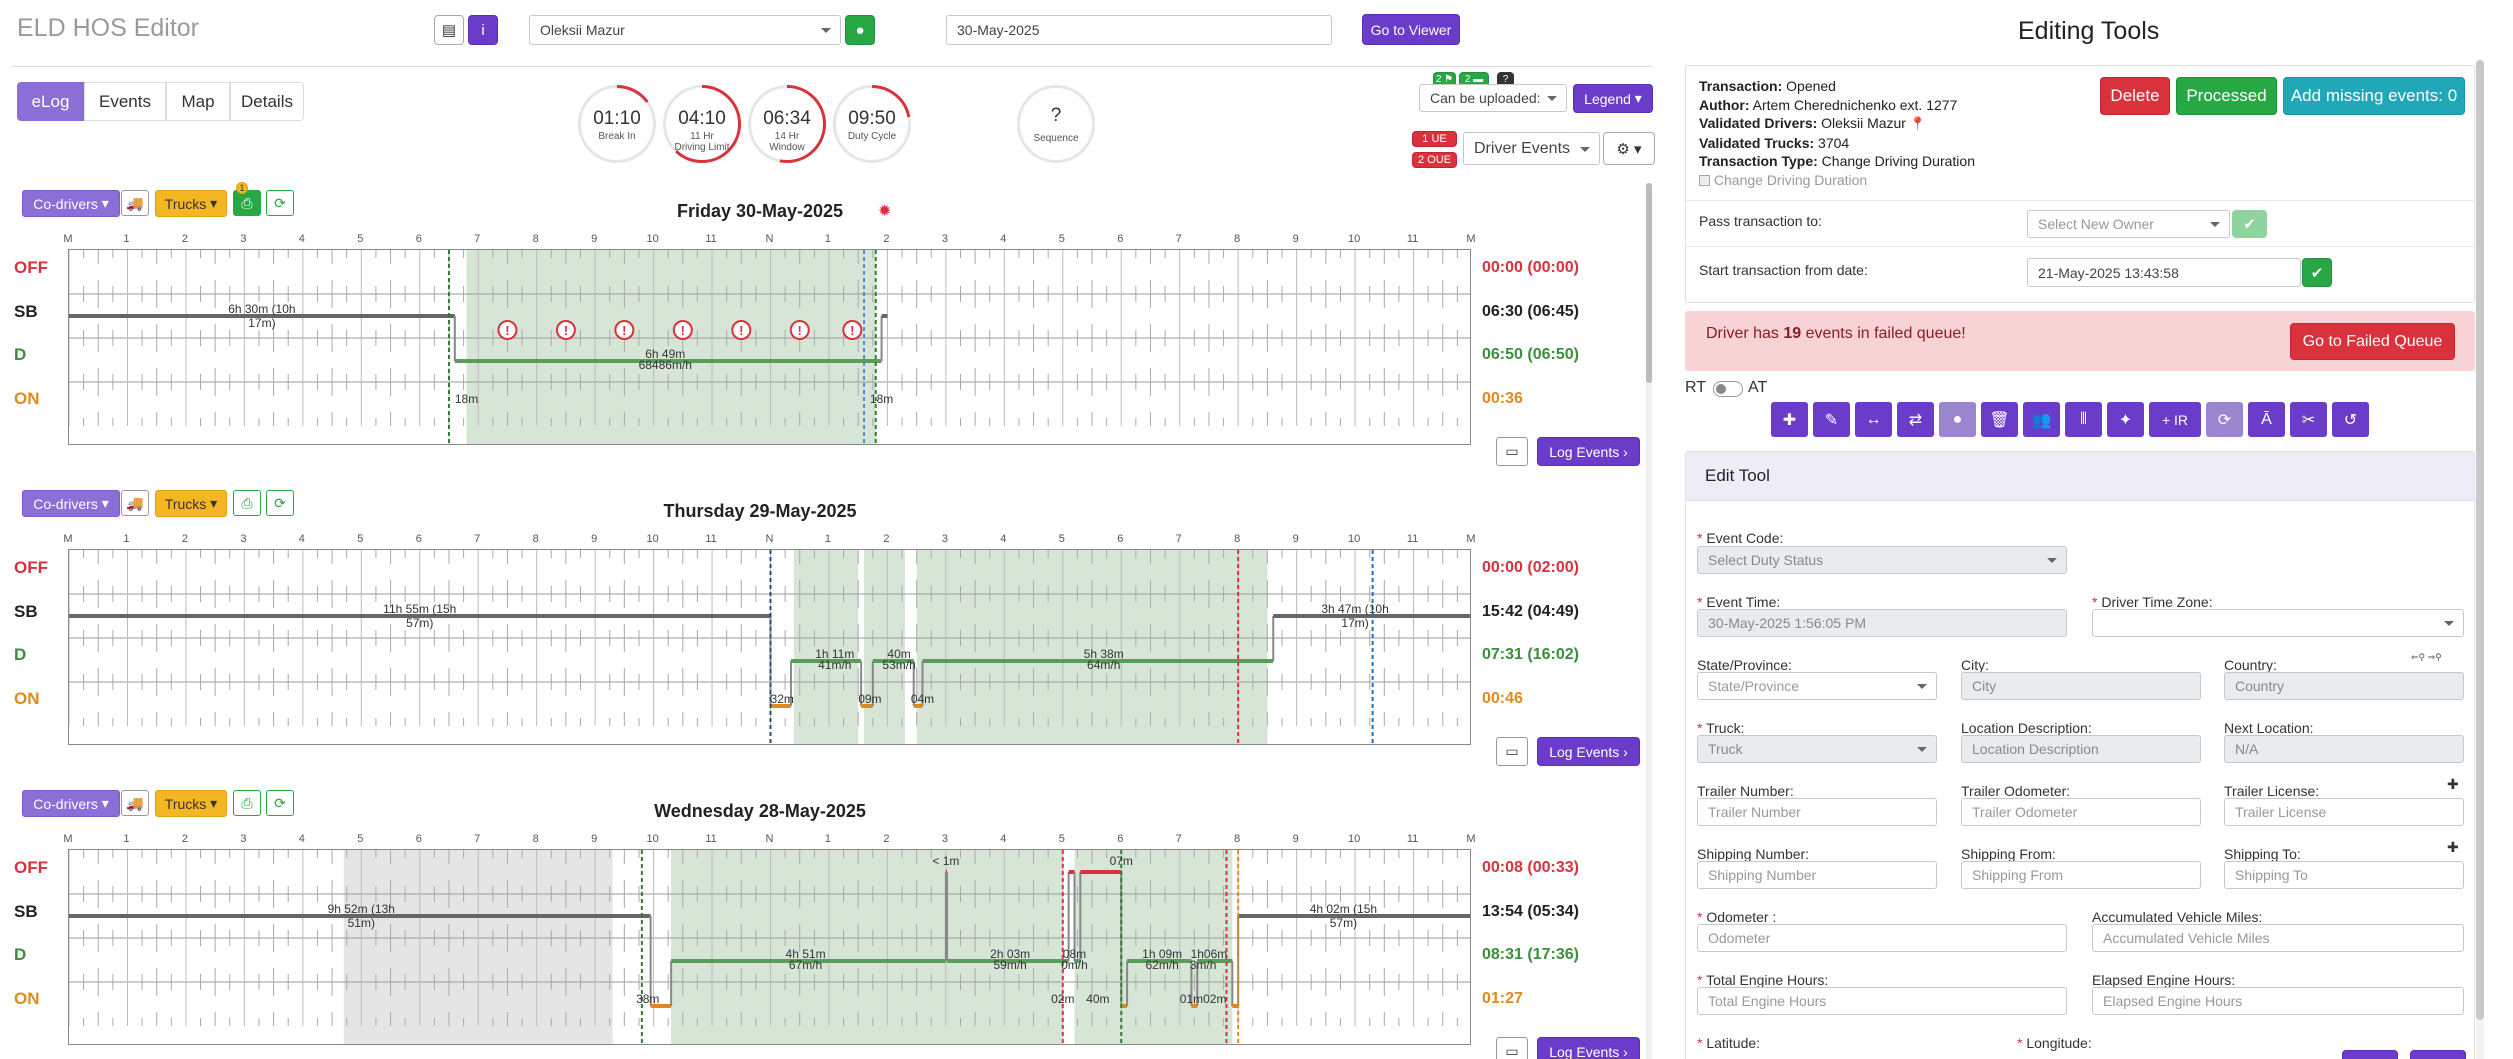  Describe the element at coordinates (2164, 272) in the screenshot. I see `start-date-field: 21-May-2025 13:43:58` at that location.